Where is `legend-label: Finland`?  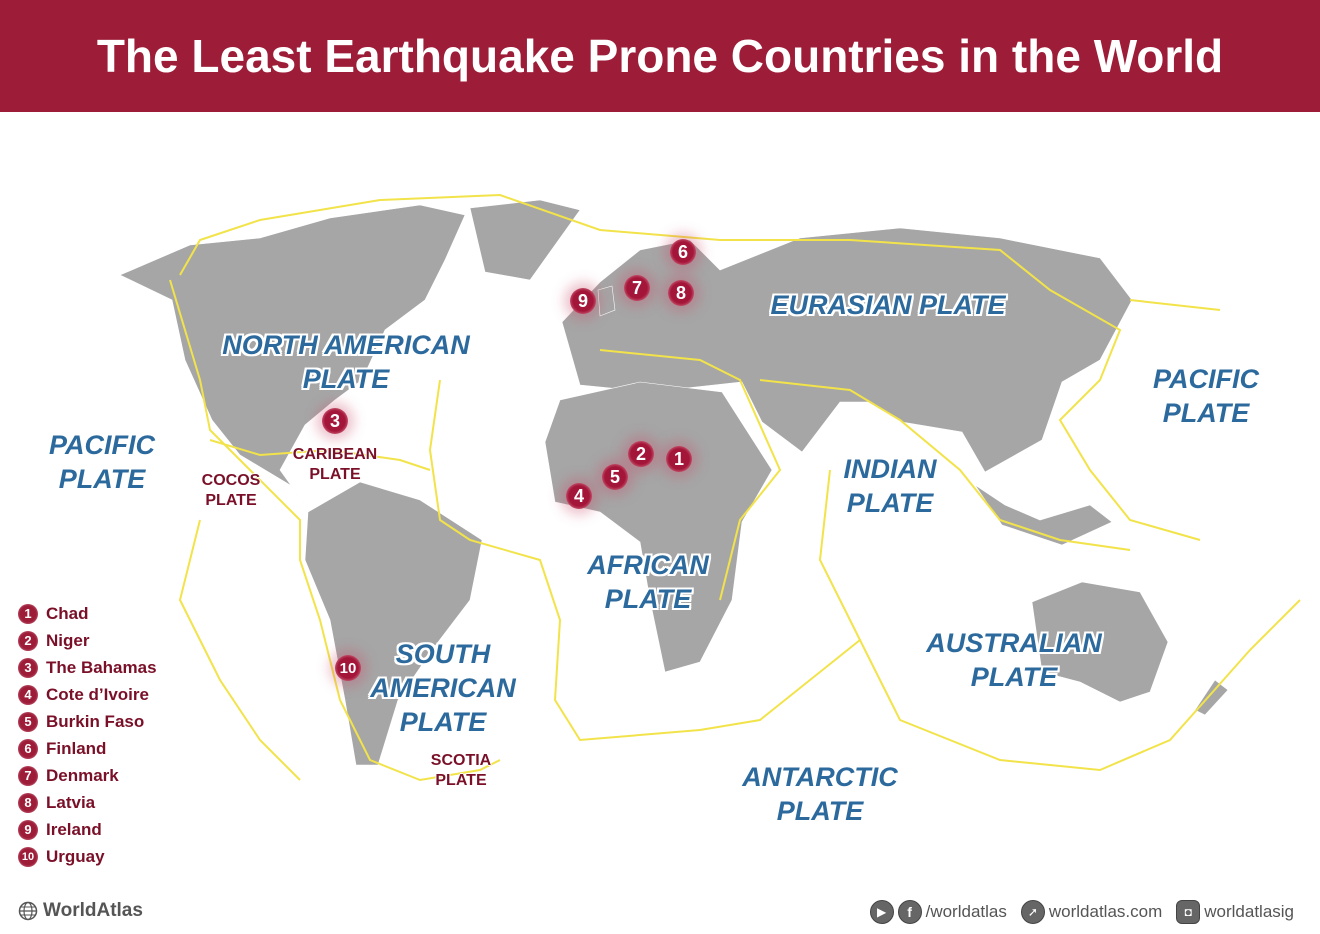 legend-label: Finland is located at coordinates (76, 748).